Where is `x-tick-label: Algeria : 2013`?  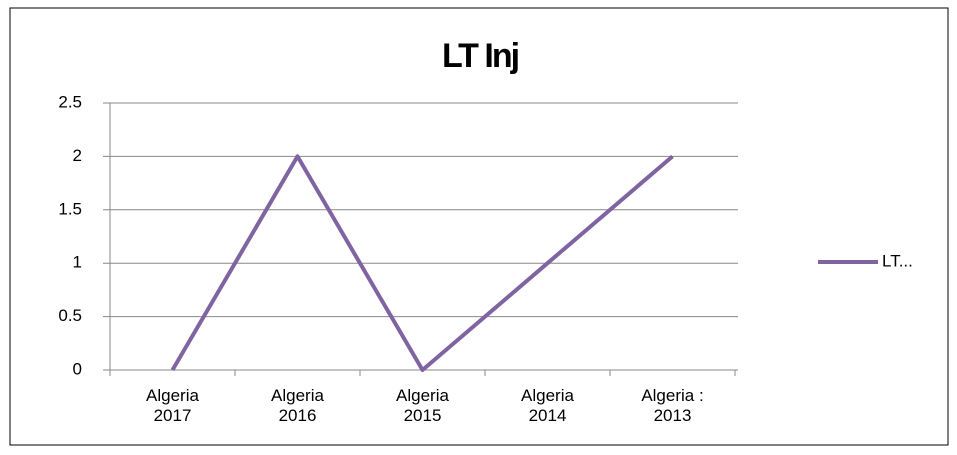 x-tick-label: Algeria : 2013 is located at coordinates (672, 405).